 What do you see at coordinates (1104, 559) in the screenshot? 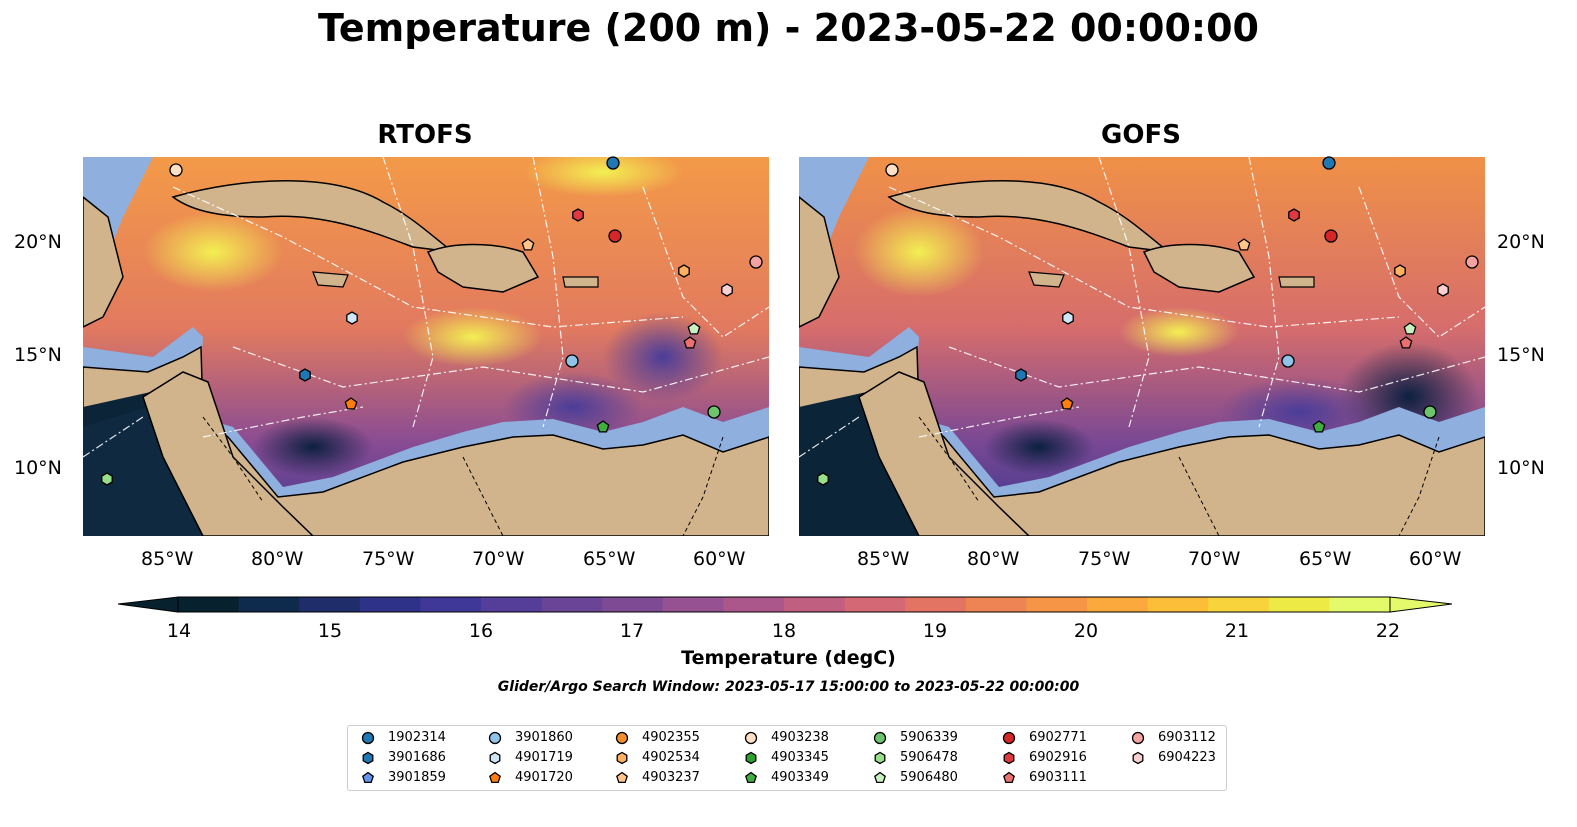
I see `lon-label-right-75: 75°W` at bounding box center [1104, 559].